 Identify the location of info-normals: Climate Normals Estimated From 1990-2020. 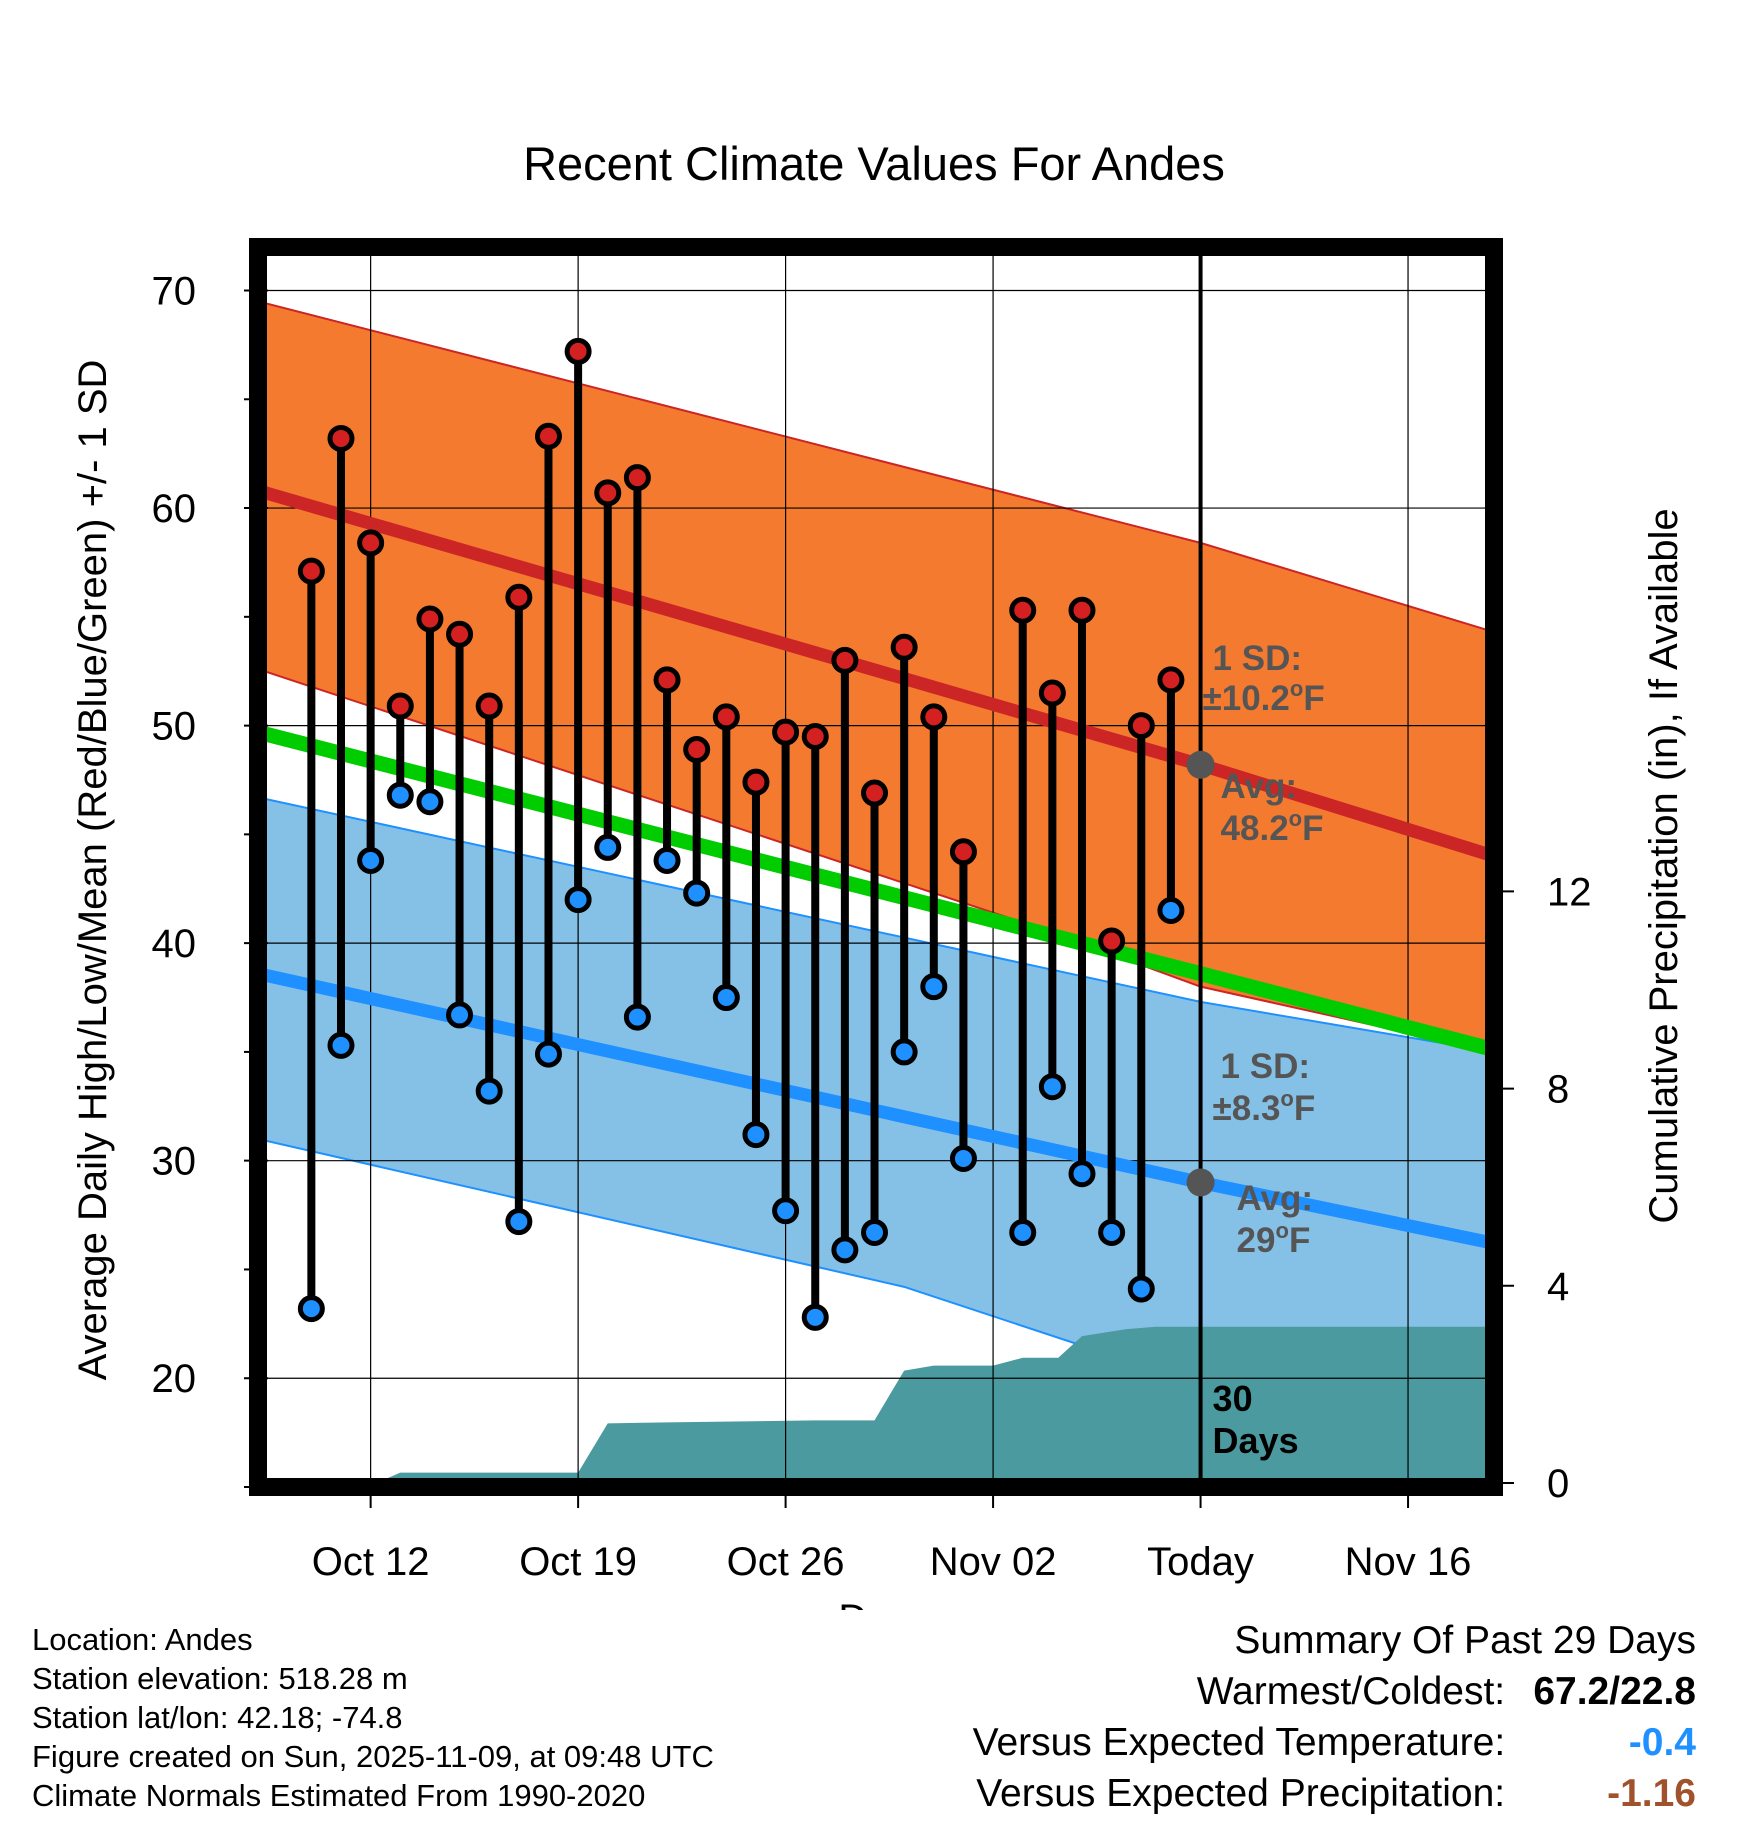
(339, 1795).